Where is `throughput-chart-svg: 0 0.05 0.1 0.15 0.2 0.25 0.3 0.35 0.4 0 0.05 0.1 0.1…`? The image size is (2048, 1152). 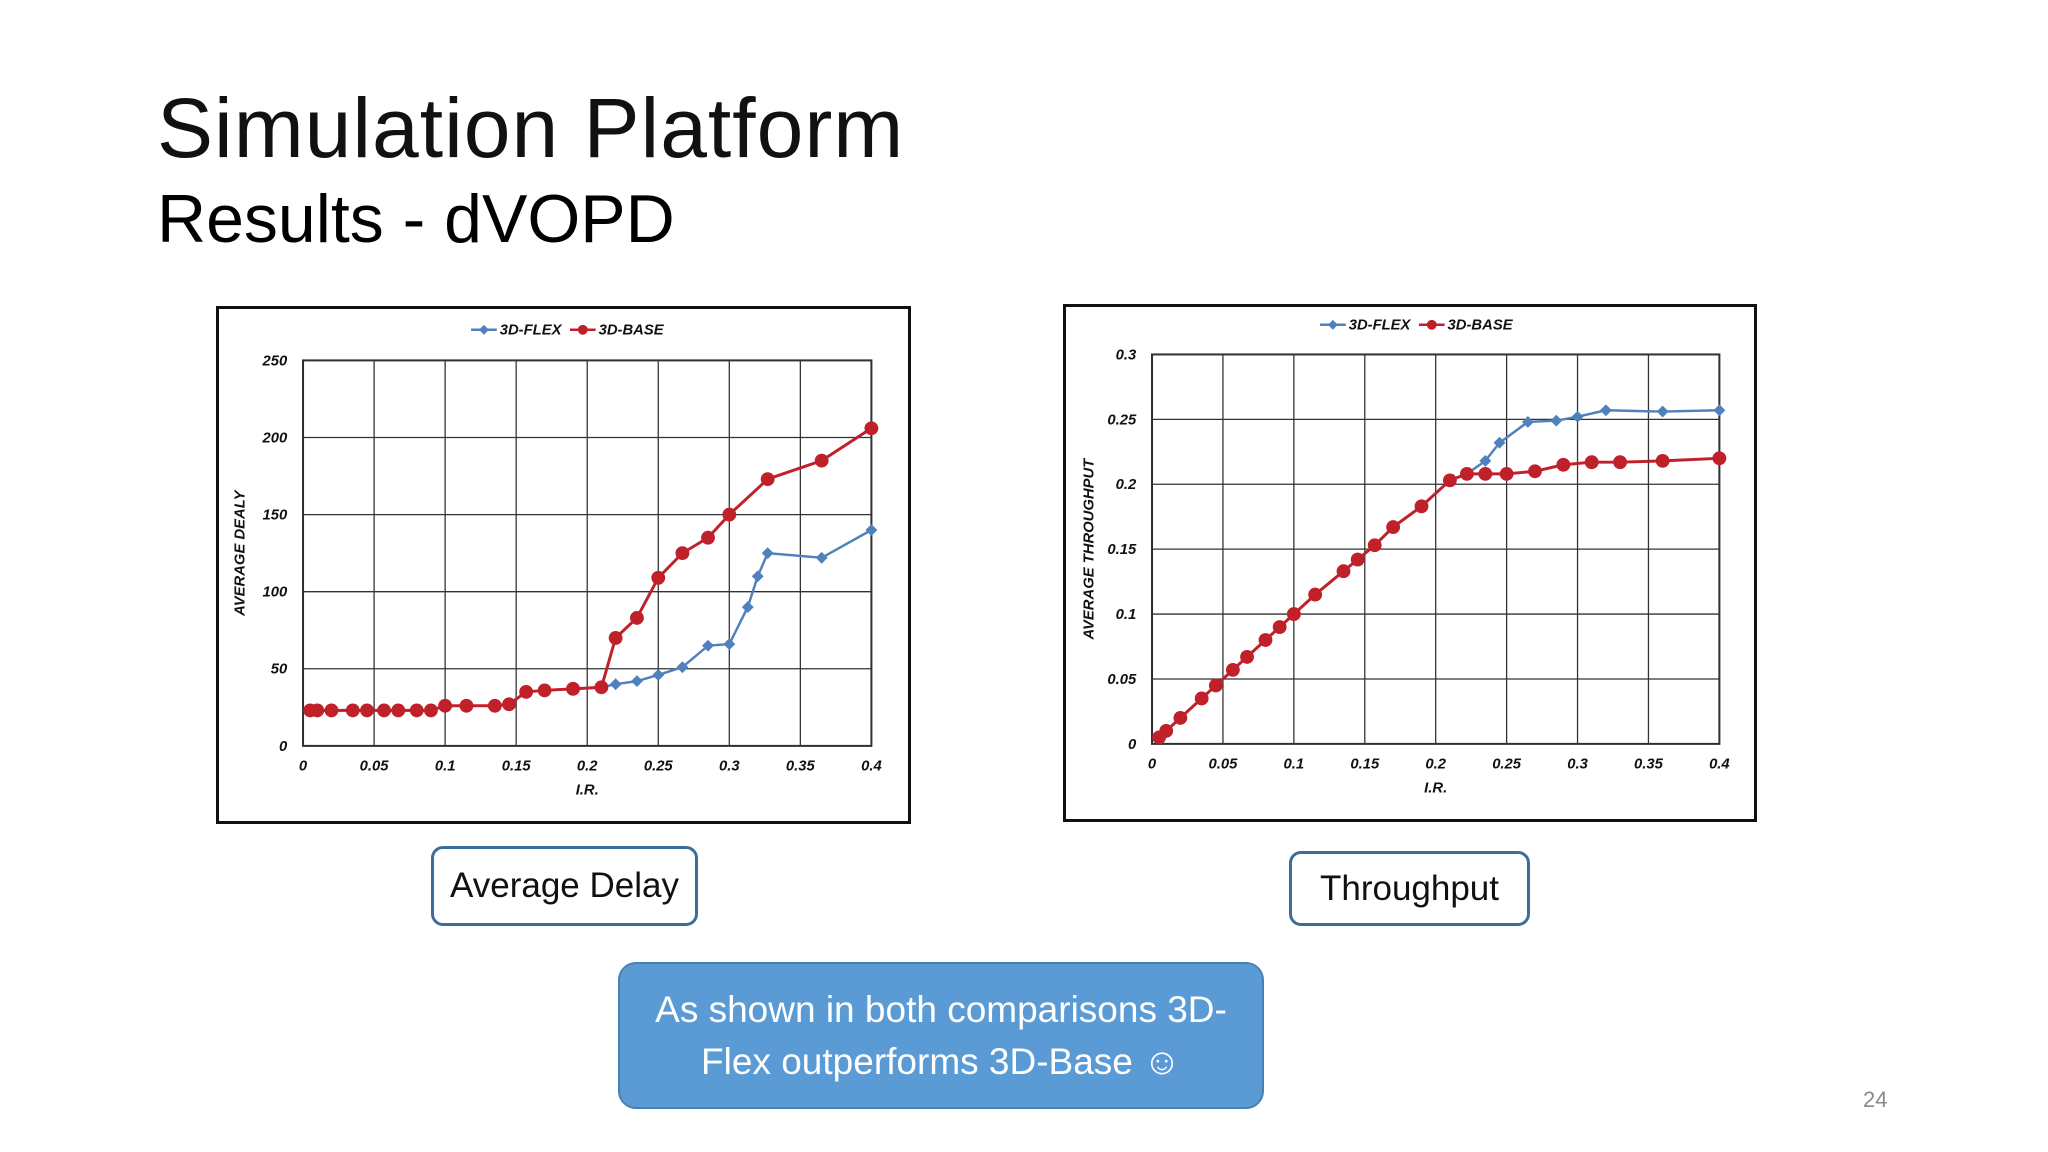
throughput-chart-svg: 0 0.05 0.1 0.15 0.2 0.25 0.3 0.35 0.4 0 0.05 0.1 0.1… is located at coordinates (1406, 557).